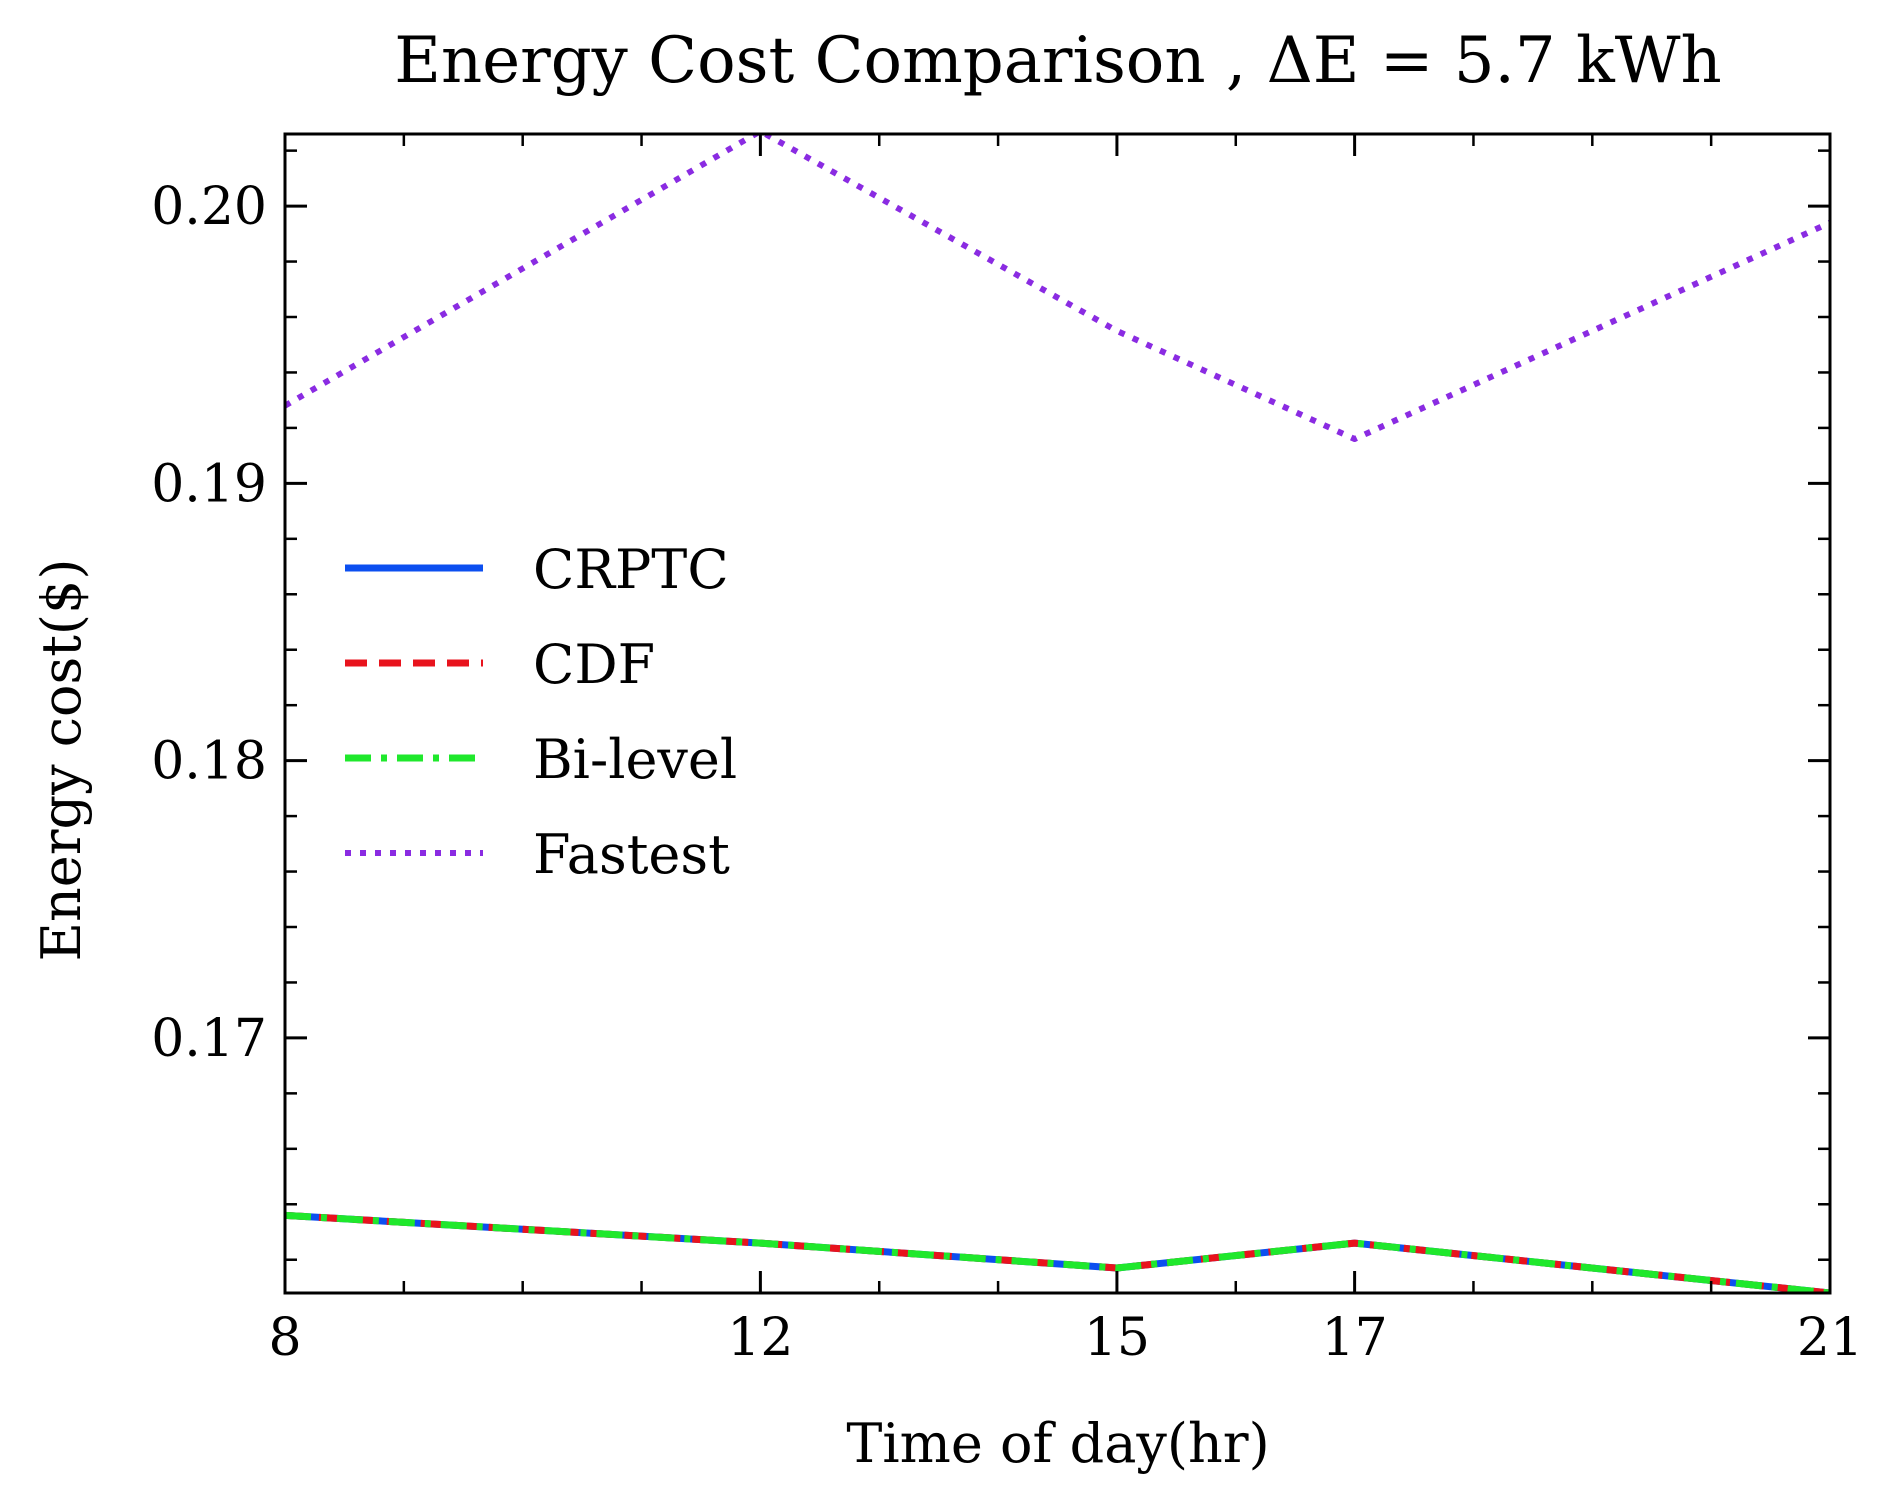 The height and width of the screenshot is (1504, 1884). Describe the element at coordinates (541, 712) in the screenshot. I see `legend: CRPTC CDF Bi-level Fastest` at that location.